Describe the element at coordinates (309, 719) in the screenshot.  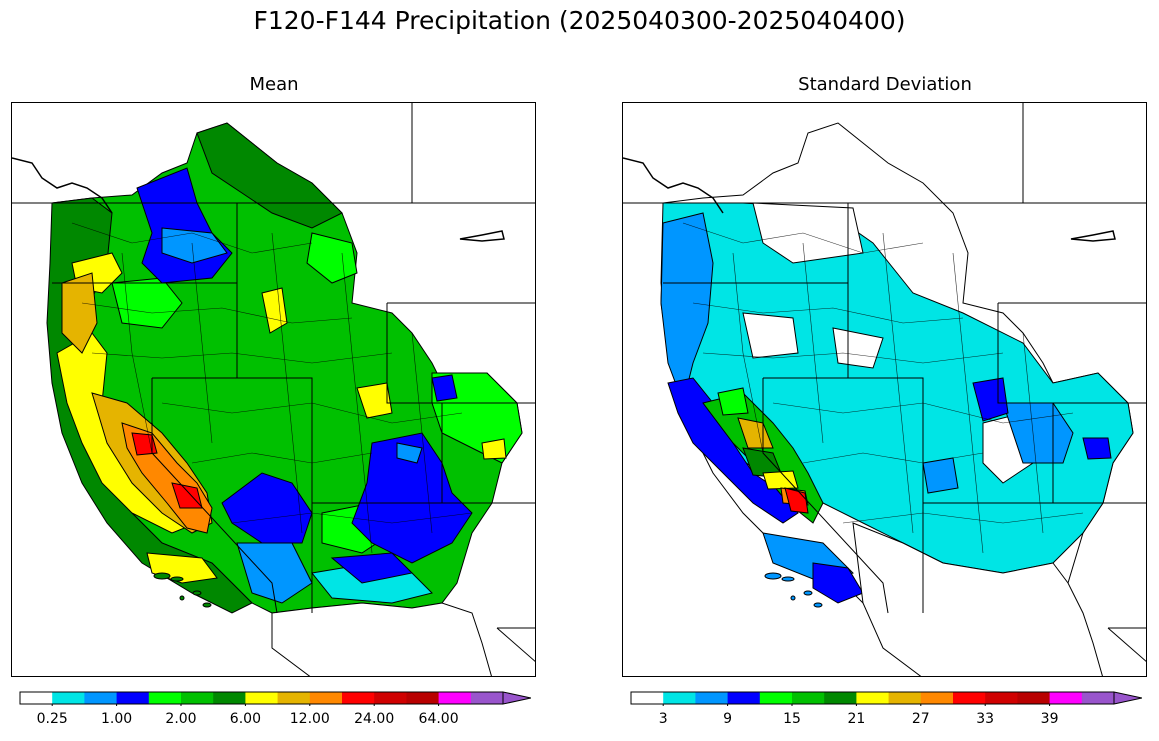
I see `colorbar-tick-label: 12.00` at that location.